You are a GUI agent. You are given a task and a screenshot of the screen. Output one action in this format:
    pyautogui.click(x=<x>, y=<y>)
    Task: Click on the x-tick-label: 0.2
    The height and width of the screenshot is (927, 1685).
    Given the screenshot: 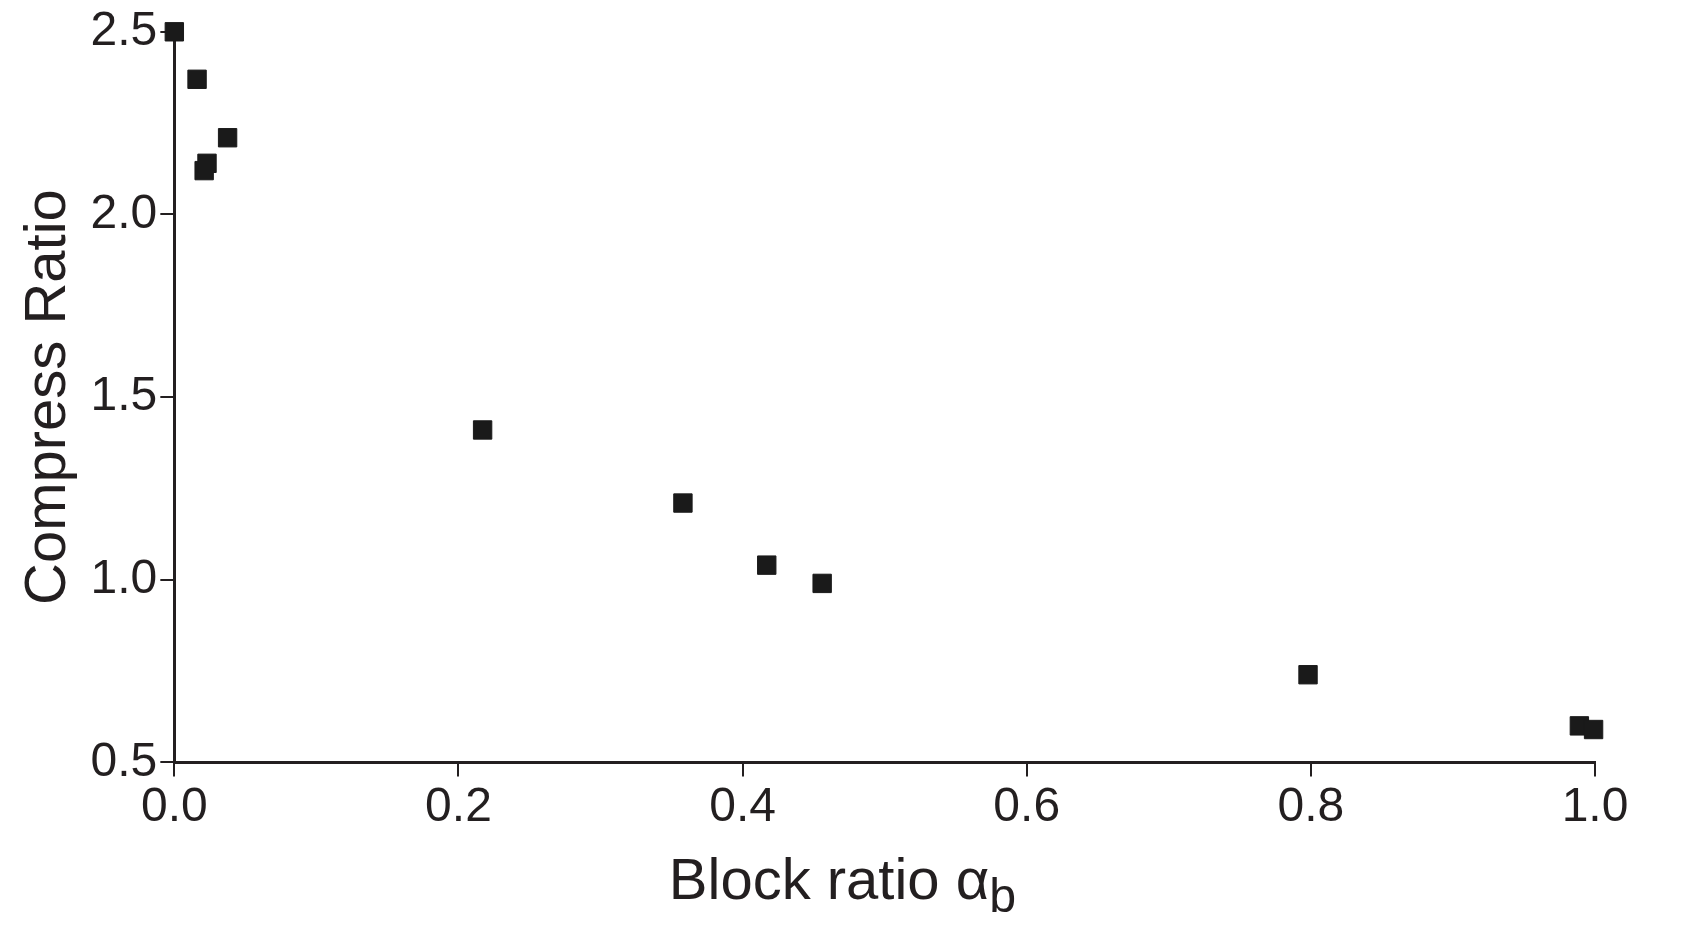 What is the action you would take?
    pyautogui.click(x=458, y=805)
    